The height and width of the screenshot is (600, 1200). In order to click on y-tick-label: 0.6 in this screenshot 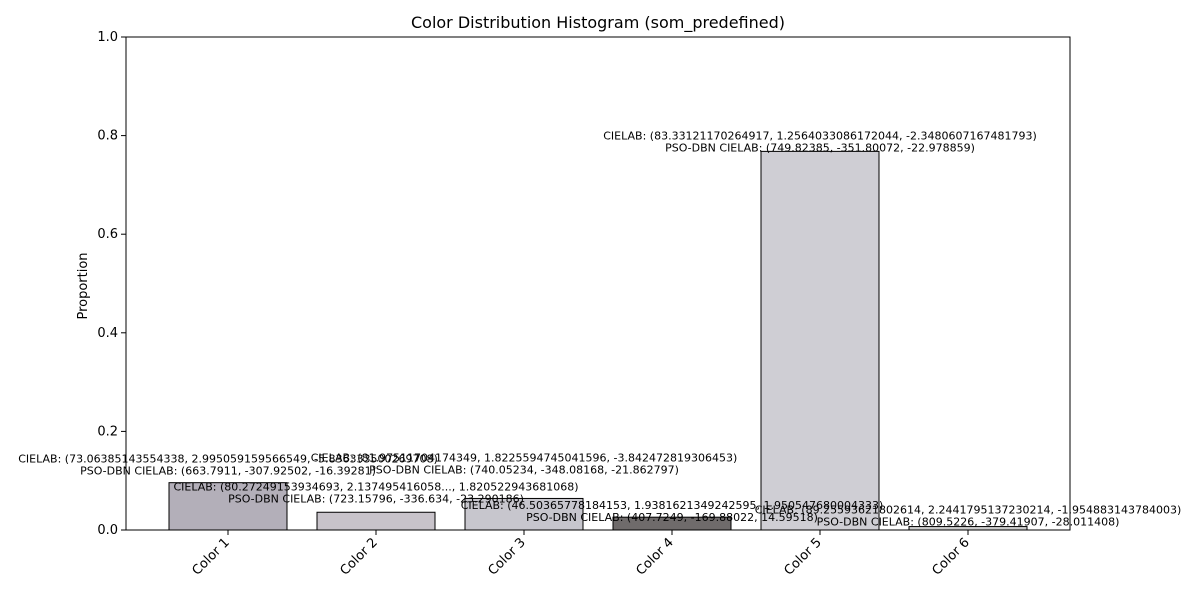, I will do `click(107, 234)`.